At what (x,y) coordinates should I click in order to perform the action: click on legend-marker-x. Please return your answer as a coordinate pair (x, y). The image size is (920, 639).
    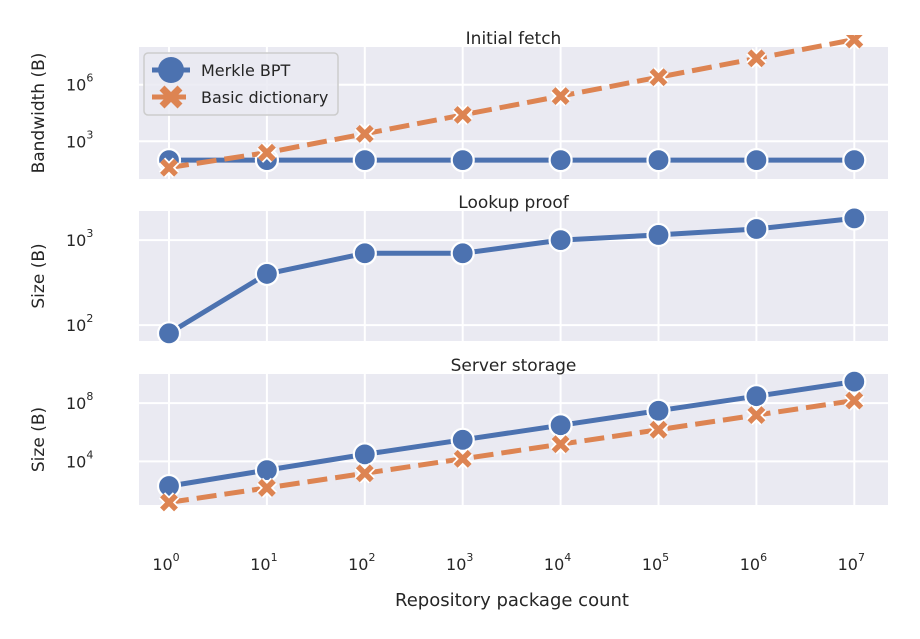
    Looking at the image, I should click on (171, 97).